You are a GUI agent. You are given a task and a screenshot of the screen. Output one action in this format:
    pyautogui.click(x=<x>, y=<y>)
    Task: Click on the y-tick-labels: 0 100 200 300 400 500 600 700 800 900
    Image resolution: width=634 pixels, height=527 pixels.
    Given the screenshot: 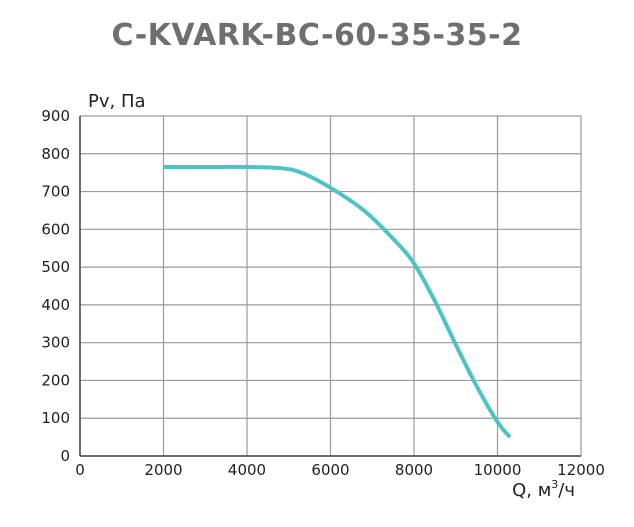 What is the action you would take?
    pyautogui.click(x=55, y=286)
    